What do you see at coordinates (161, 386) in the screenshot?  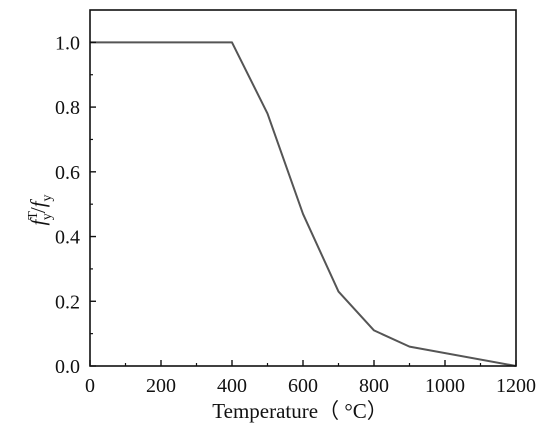 I see `x-tick-label: 200` at bounding box center [161, 386].